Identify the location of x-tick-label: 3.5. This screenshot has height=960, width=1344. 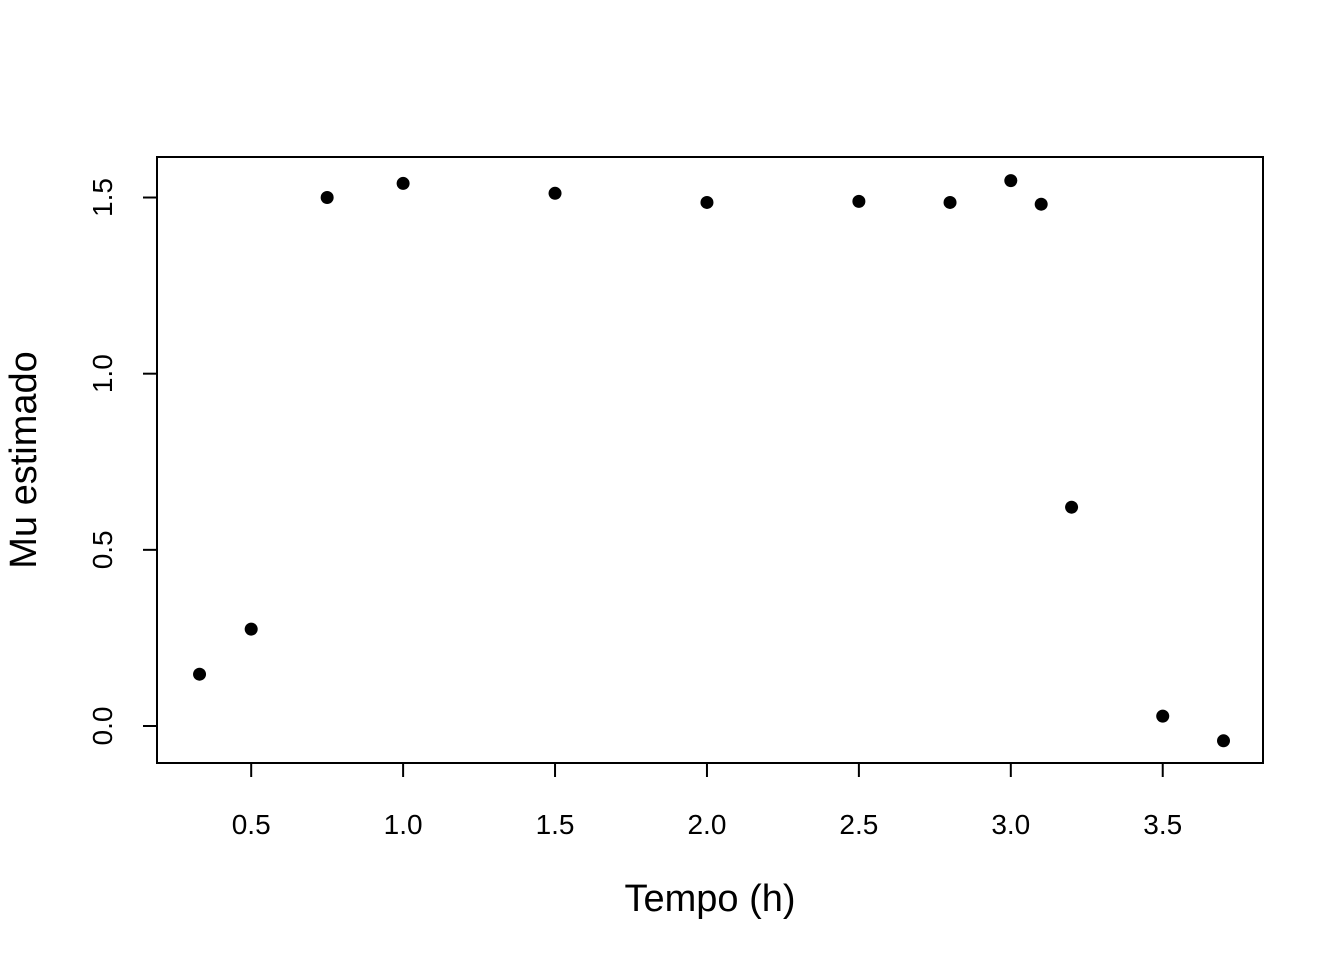
(1162, 824).